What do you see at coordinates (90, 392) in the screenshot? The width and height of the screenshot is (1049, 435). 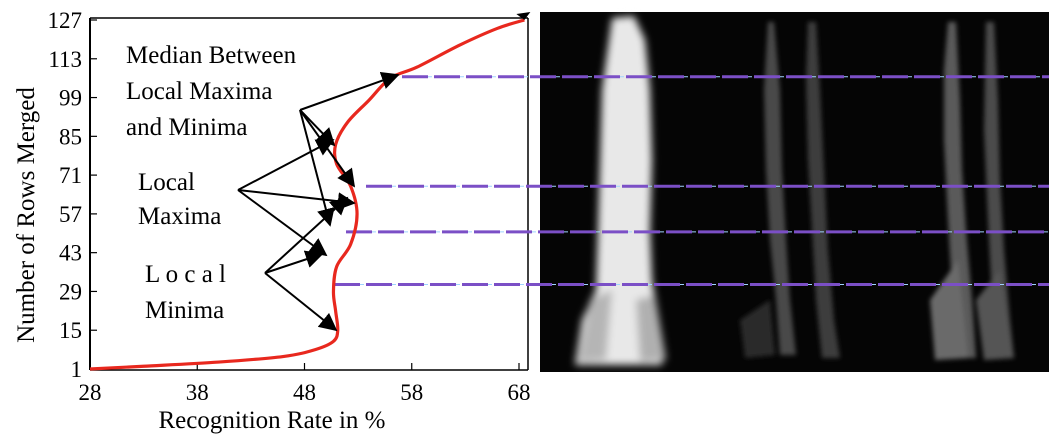 I see `x-tick-label-0: 28` at bounding box center [90, 392].